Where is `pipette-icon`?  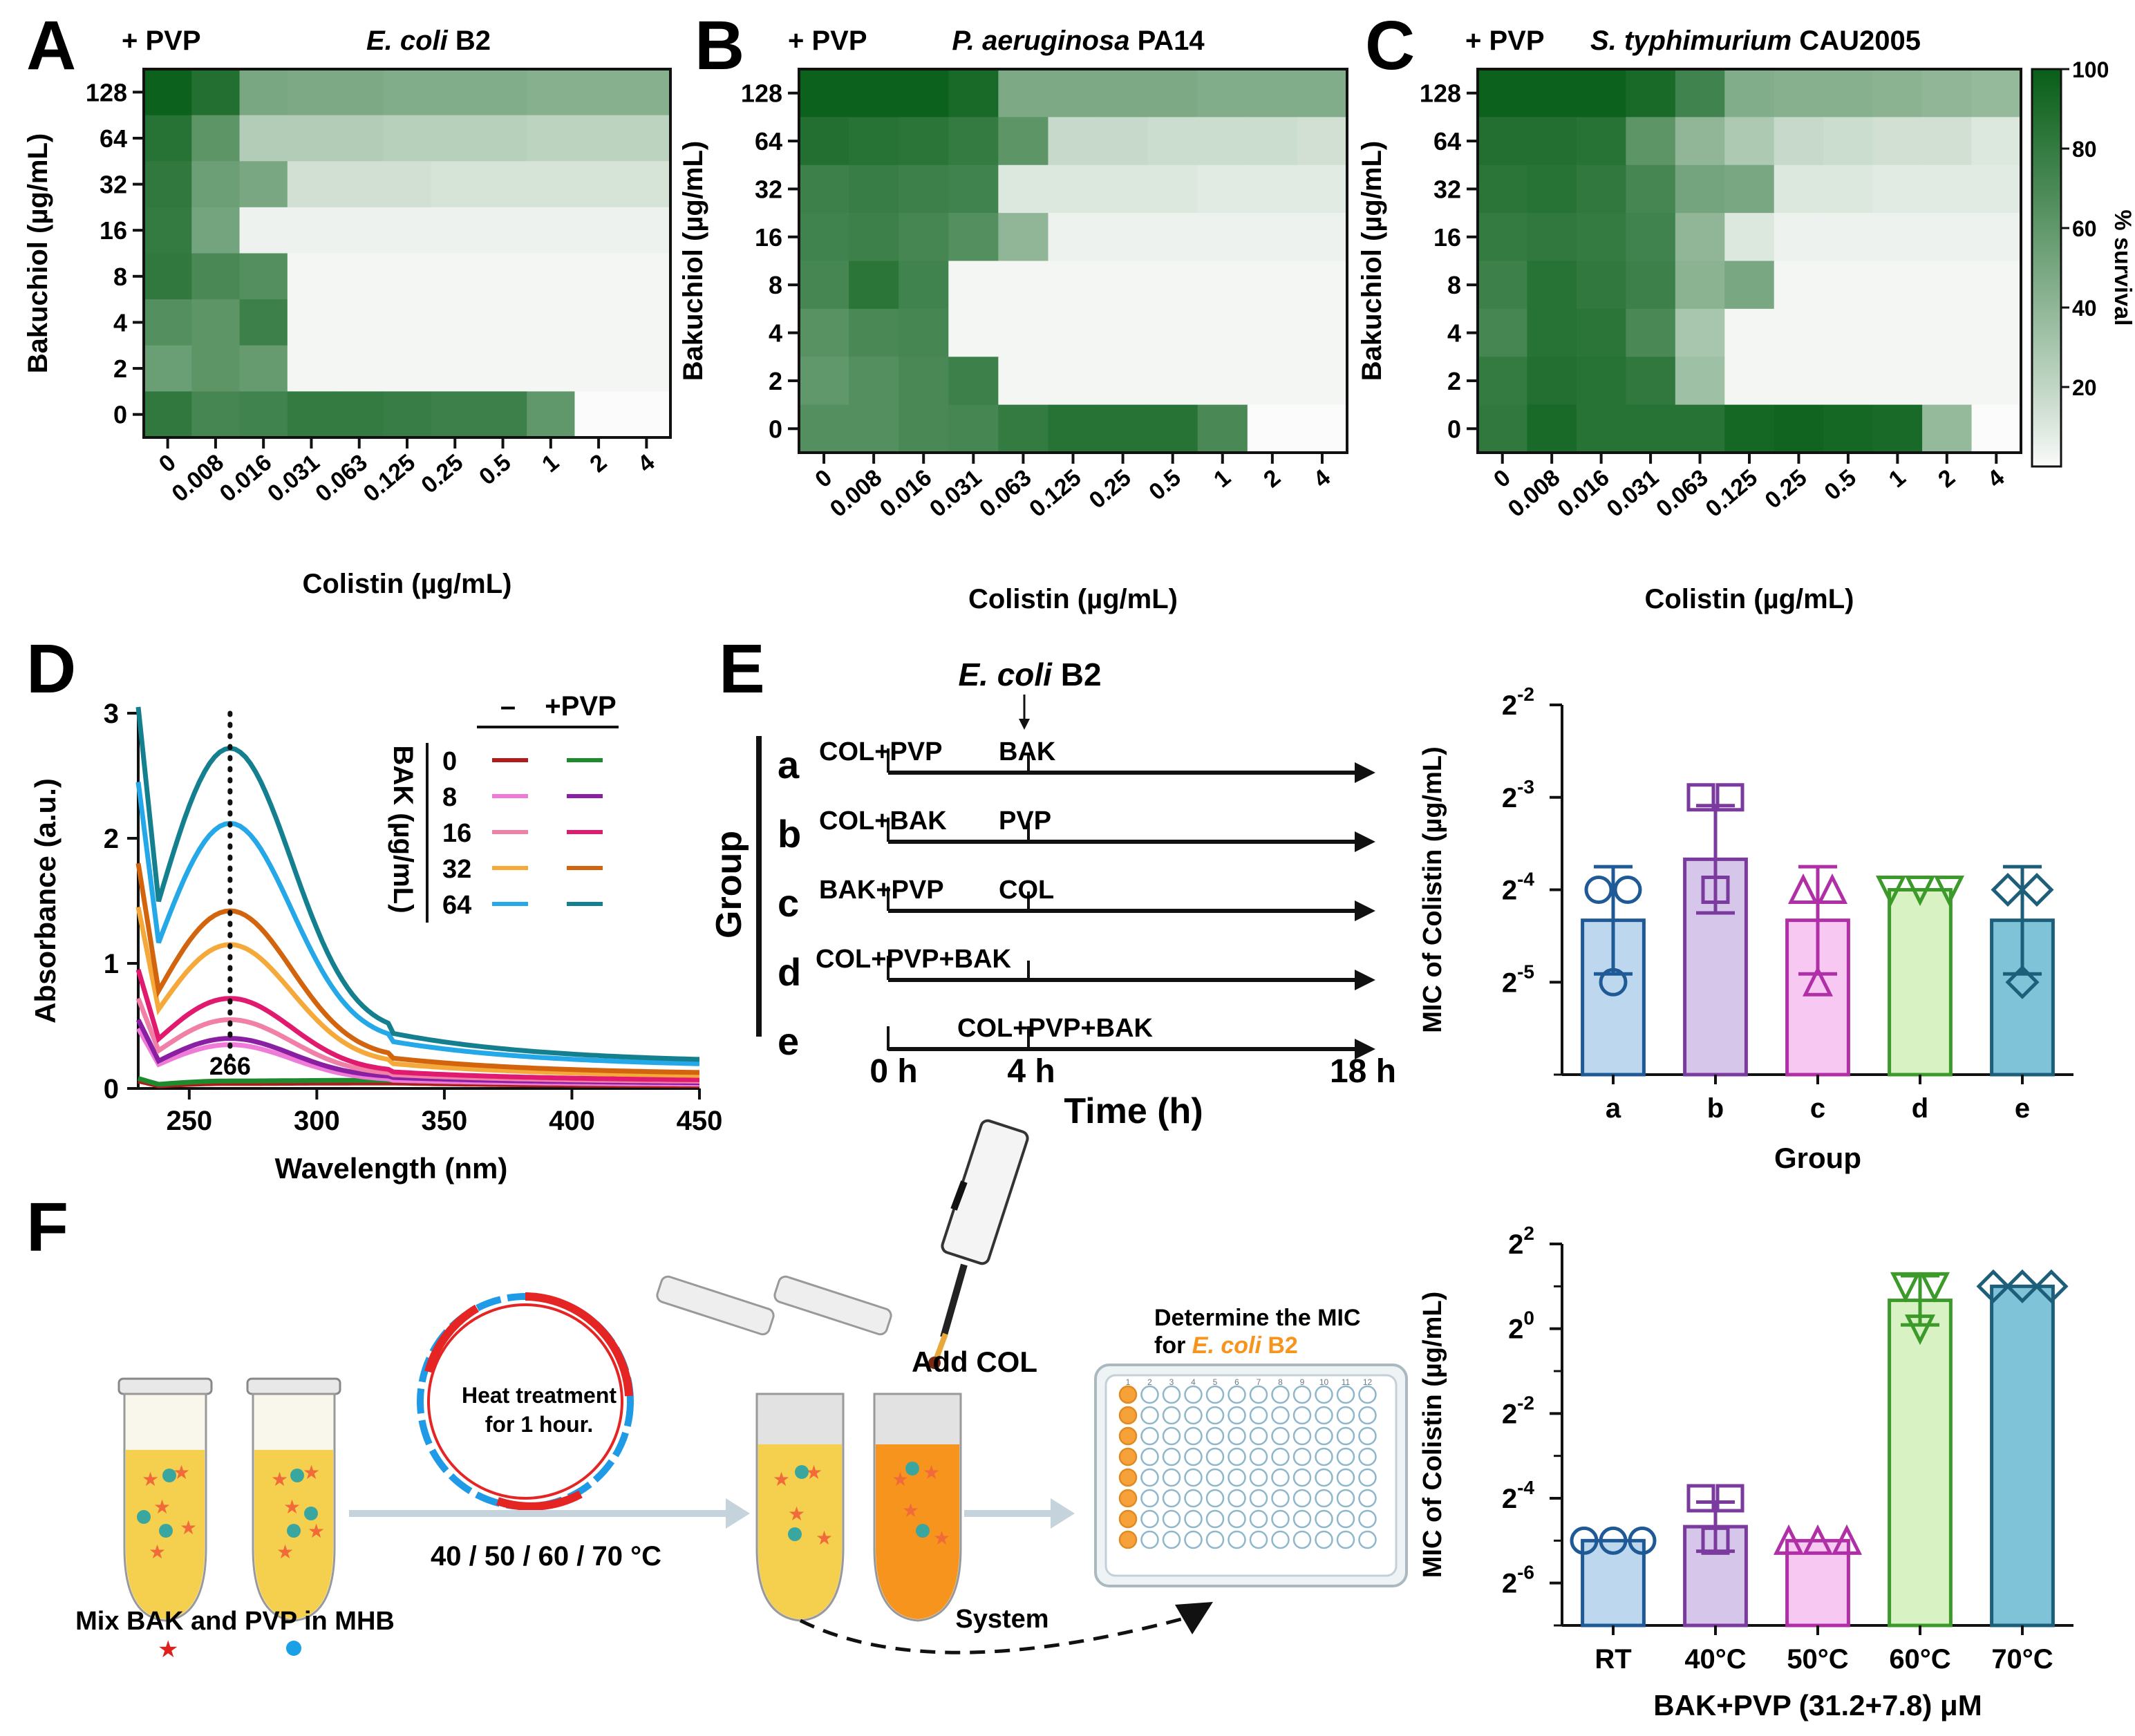 pipette-icon is located at coordinates (978, 1244).